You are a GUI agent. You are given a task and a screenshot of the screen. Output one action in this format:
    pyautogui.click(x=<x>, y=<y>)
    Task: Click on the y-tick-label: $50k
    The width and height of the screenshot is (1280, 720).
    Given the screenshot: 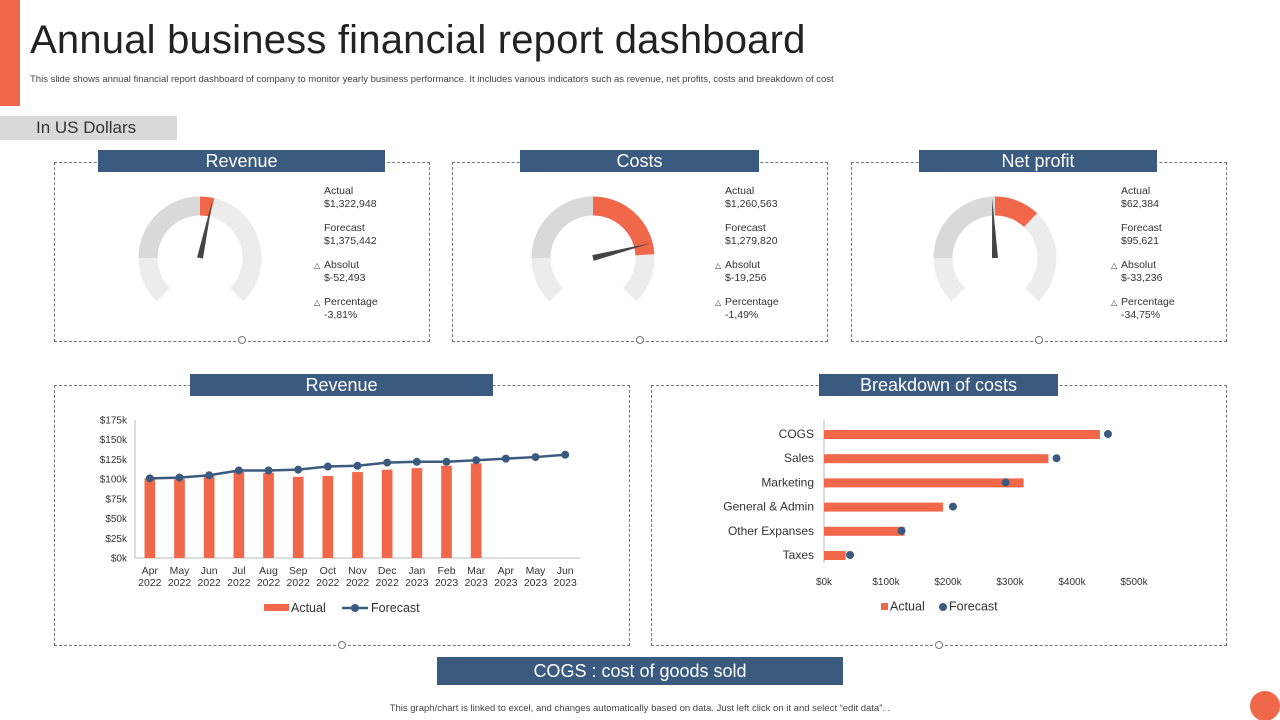 What is the action you would take?
    pyautogui.click(x=116, y=519)
    